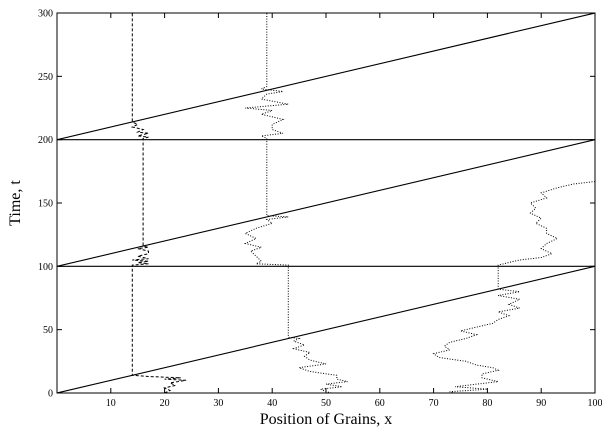 The image size is (602, 430). What do you see at coordinates (326, 403) in the screenshot?
I see `x-tick-label: 50` at bounding box center [326, 403].